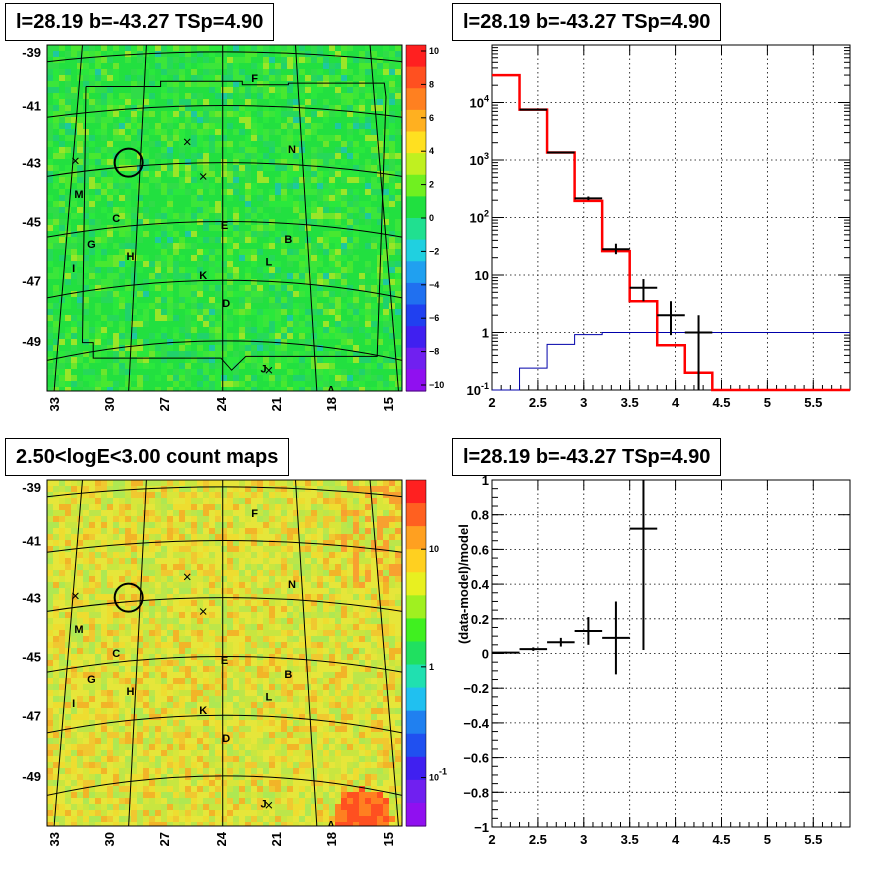 The image size is (896, 872). Describe the element at coordinates (224, 661) in the screenshot. I see `source-label-E: E` at that location.